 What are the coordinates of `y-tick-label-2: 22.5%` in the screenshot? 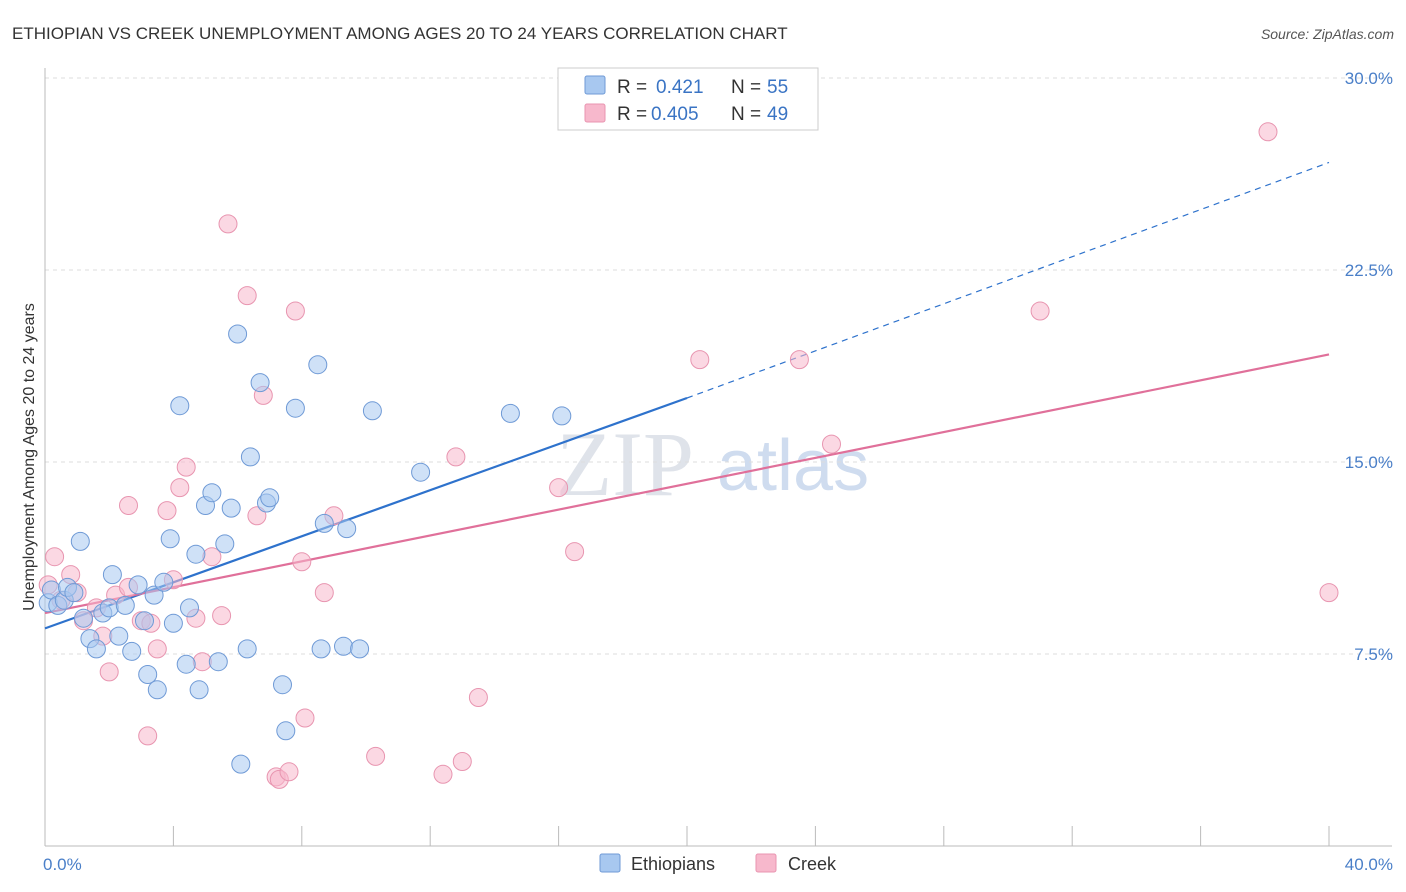 It's located at (1369, 270).